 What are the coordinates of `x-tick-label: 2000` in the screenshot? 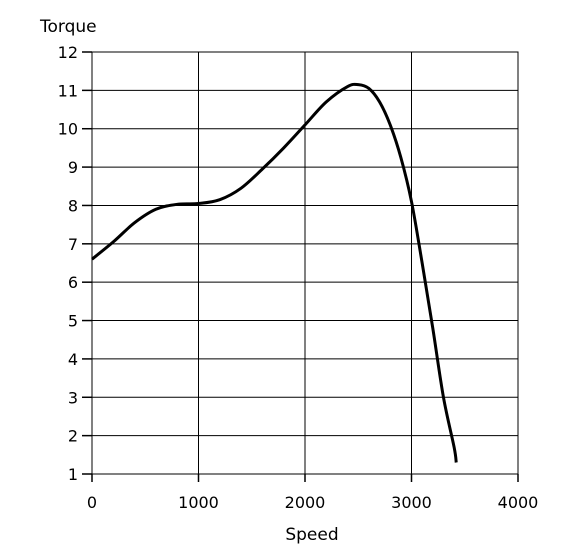 It's located at (305, 502).